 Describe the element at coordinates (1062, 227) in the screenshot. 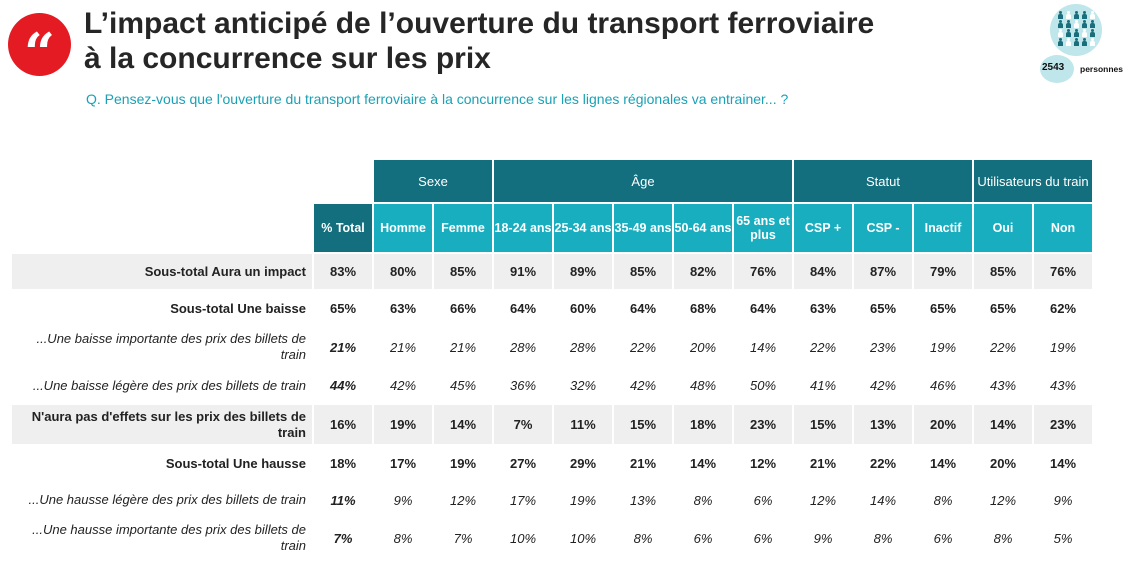

I see `column-header: Non` at that location.